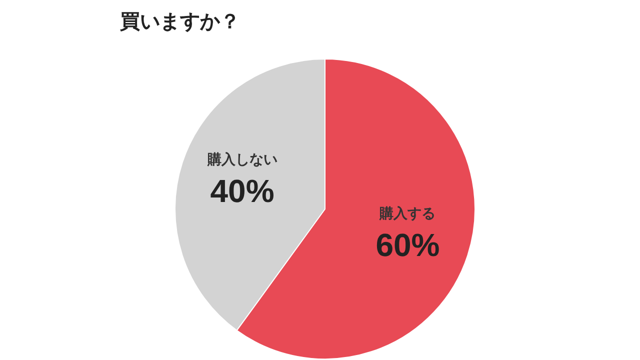  I want to click on data-label: 60%, so click(408, 244).